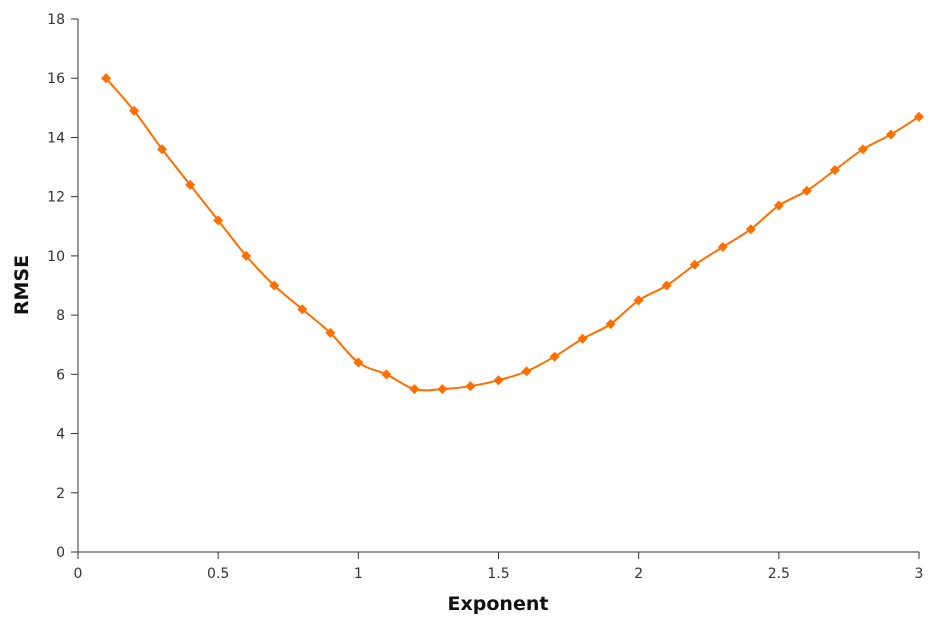  I want to click on y-tick-label: 10, so click(56, 257).